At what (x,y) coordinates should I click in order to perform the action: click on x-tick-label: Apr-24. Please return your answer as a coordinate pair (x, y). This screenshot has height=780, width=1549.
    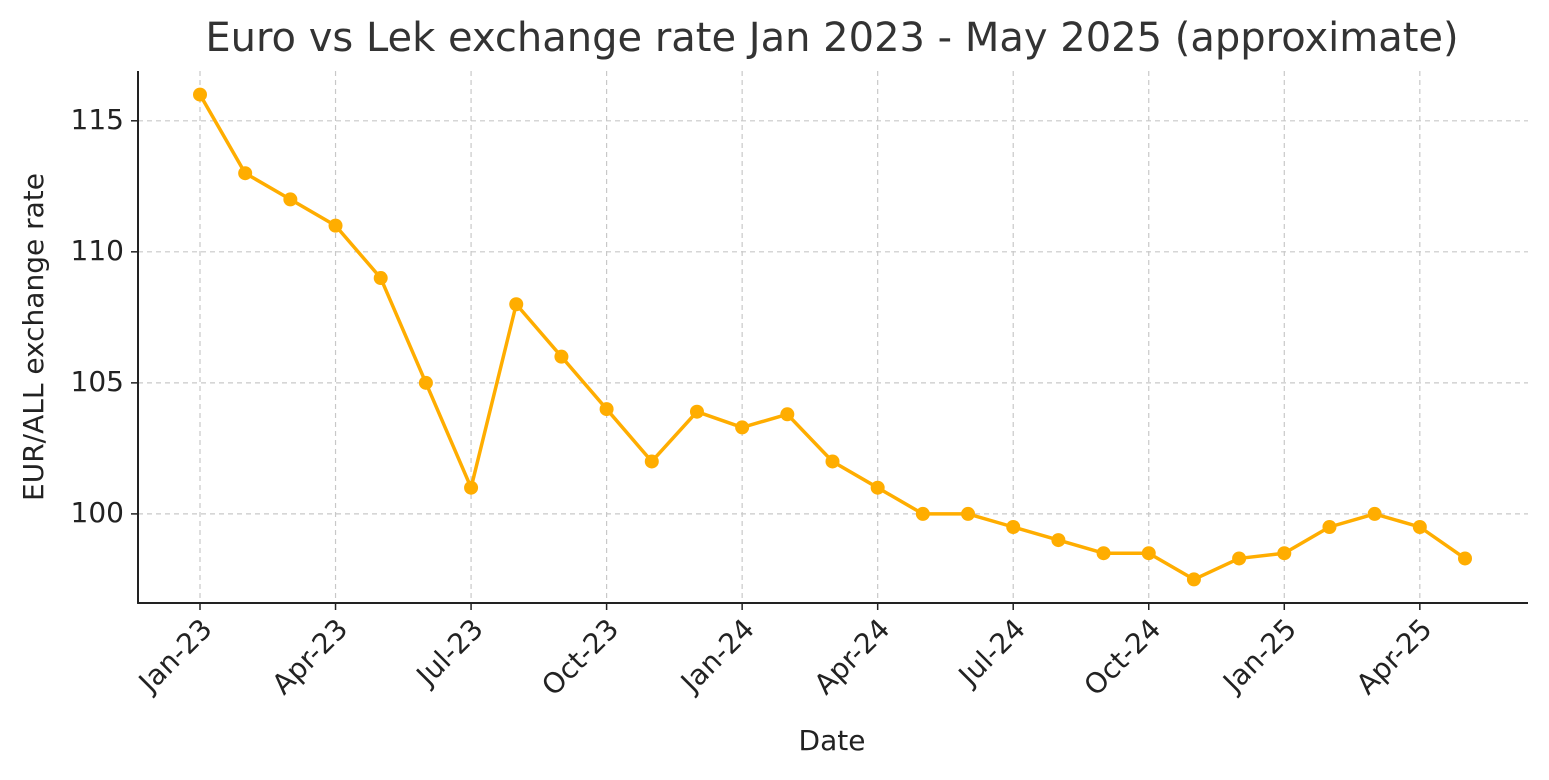
    Looking at the image, I should click on (852, 656).